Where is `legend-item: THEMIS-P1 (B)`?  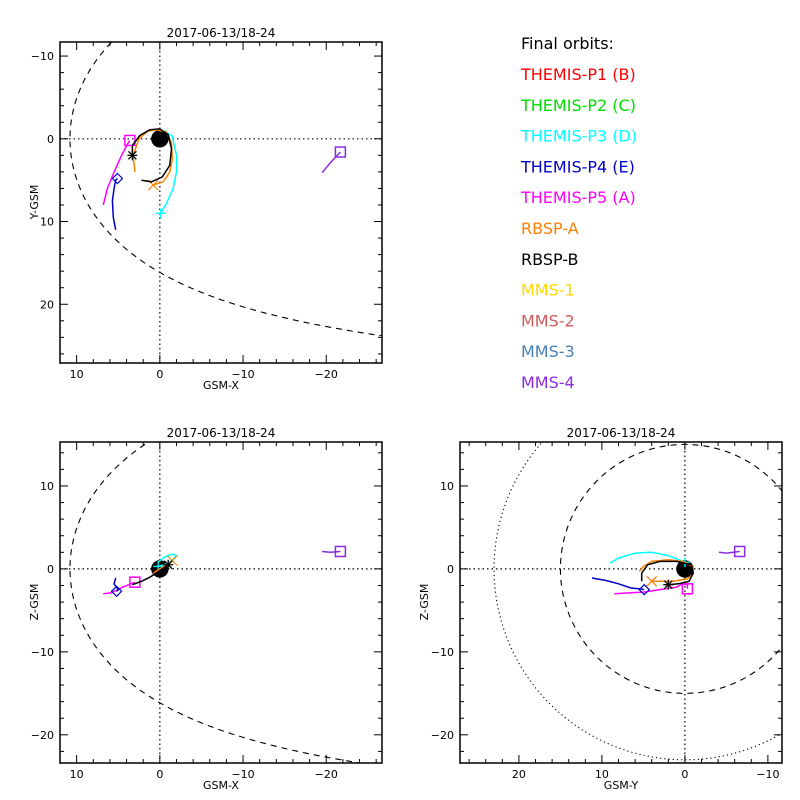
legend-item: THEMIS-P1 (B) is located at coordinates (578, 74).